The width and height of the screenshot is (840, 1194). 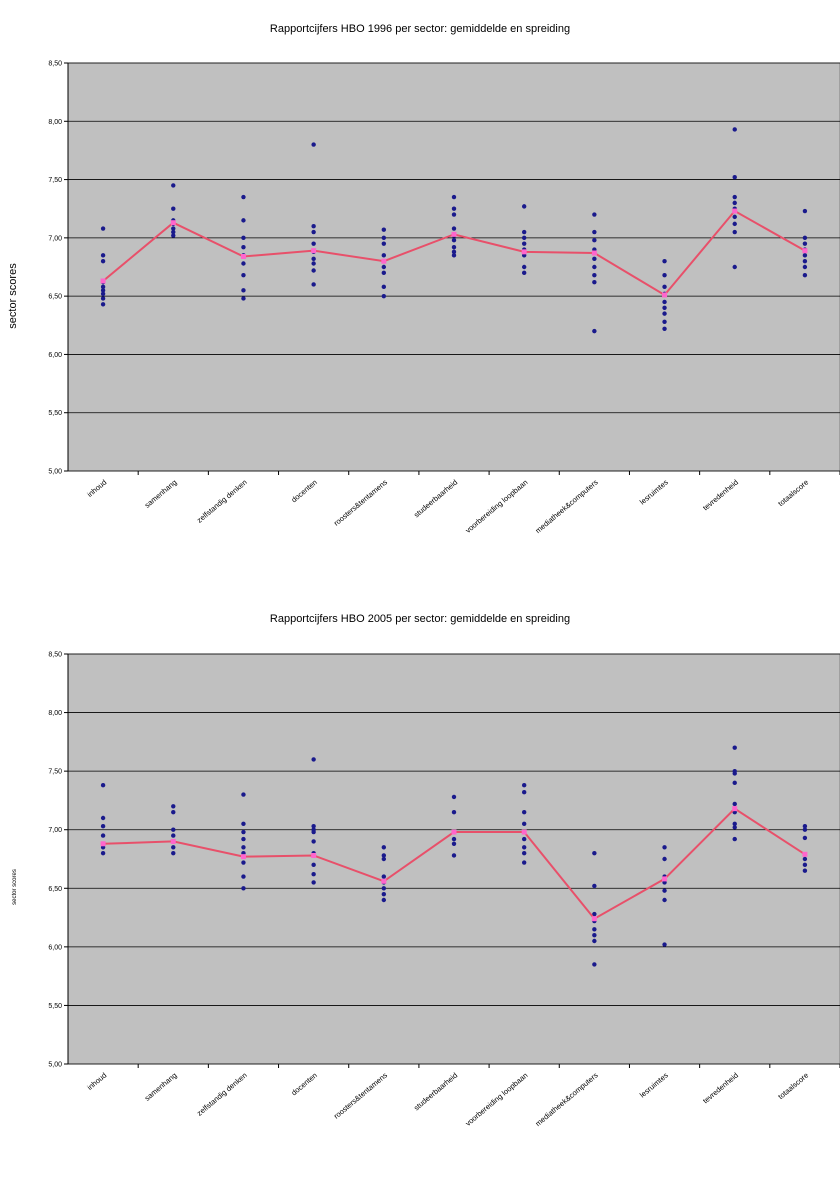 I want to click on y-tick-label: 5,00, so click(x=55, y=1065).